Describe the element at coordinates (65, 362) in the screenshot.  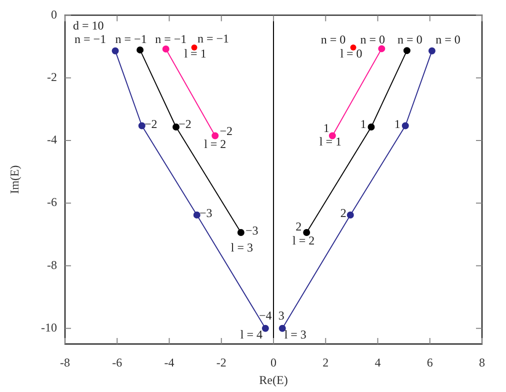
I see `x-tick-label: -8` at that location.